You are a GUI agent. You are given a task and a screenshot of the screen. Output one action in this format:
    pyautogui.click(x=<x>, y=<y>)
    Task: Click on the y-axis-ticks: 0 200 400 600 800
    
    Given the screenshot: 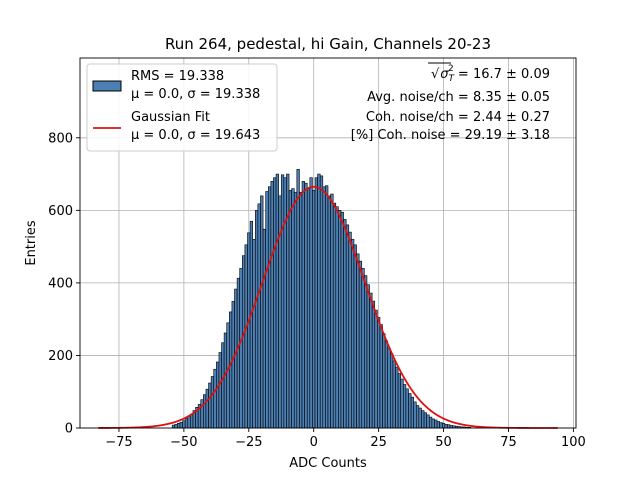 What is the action you would take?
    pyautogui.click(x=64, y=284)
    